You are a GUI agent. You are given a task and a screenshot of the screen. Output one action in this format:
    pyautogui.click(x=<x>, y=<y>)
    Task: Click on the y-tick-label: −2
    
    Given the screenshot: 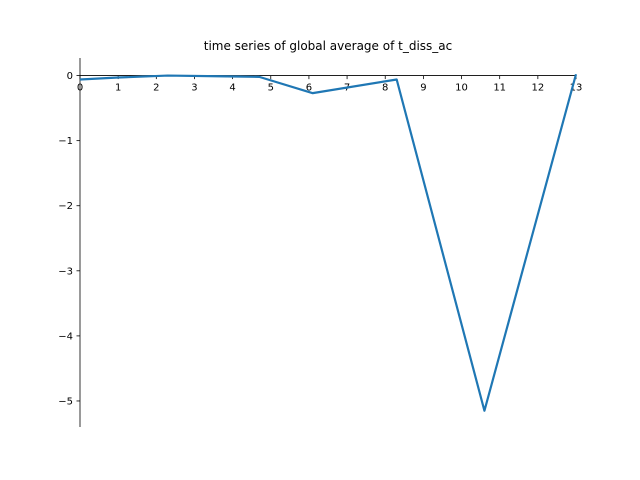 What is the action you would take?
    pyautogui.click(x=65, y=206)
    